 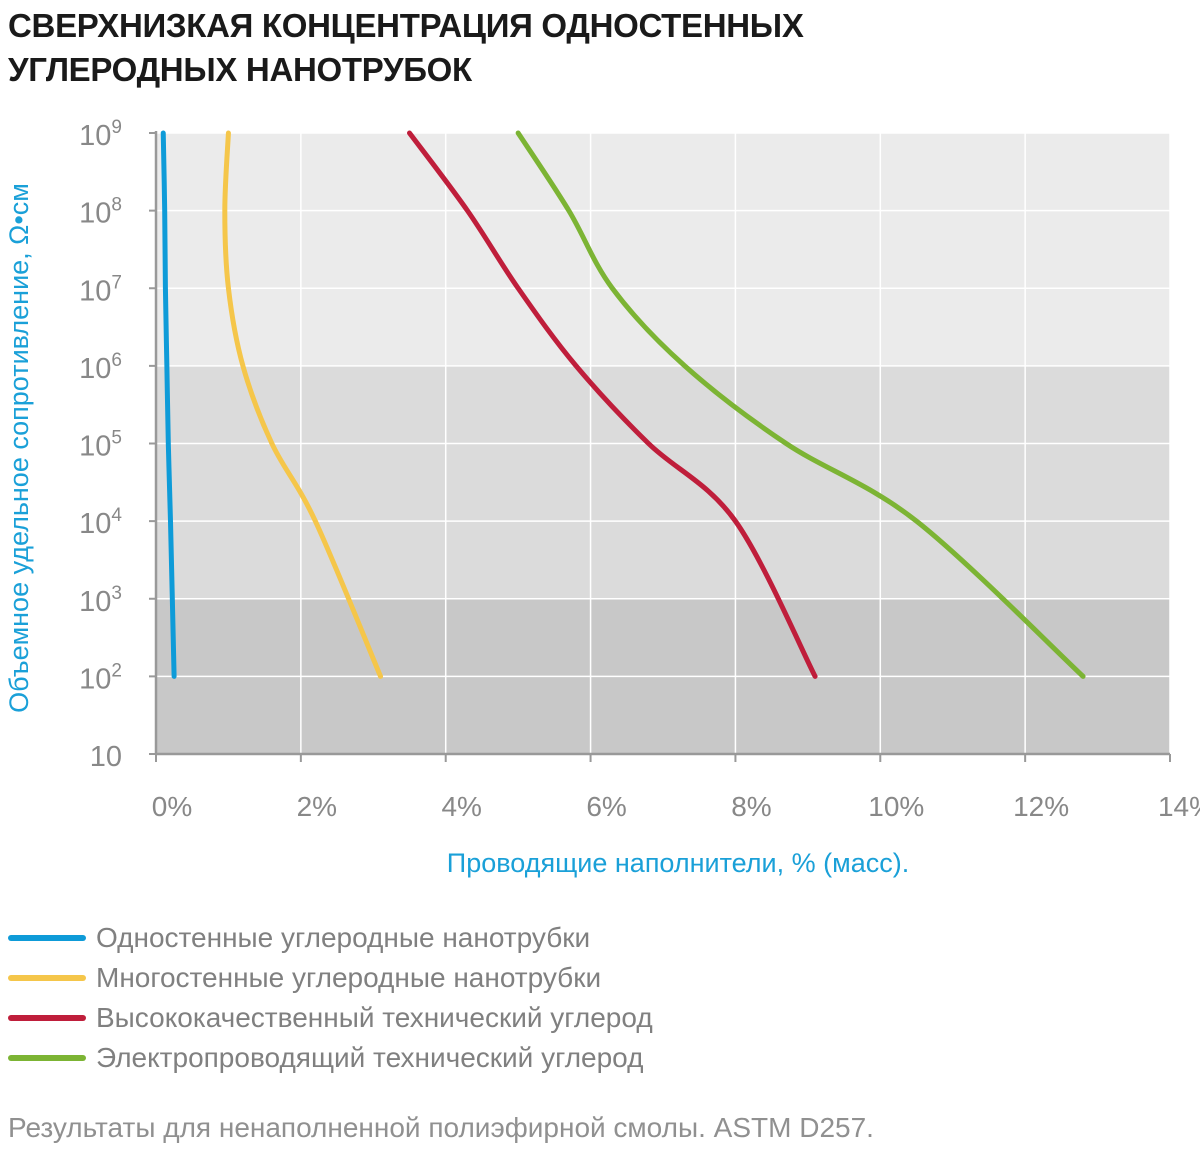 I want to click on y-tick-label: 10², so click(x=100, y=677).